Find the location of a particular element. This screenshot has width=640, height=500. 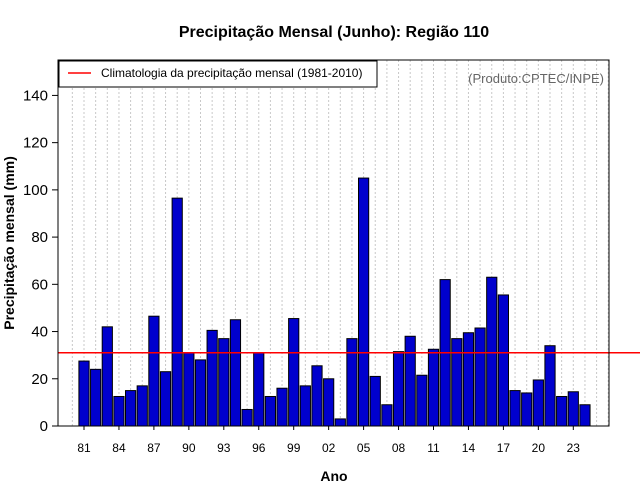

y-tick-label: 80 is located at coordinates (39, 237).